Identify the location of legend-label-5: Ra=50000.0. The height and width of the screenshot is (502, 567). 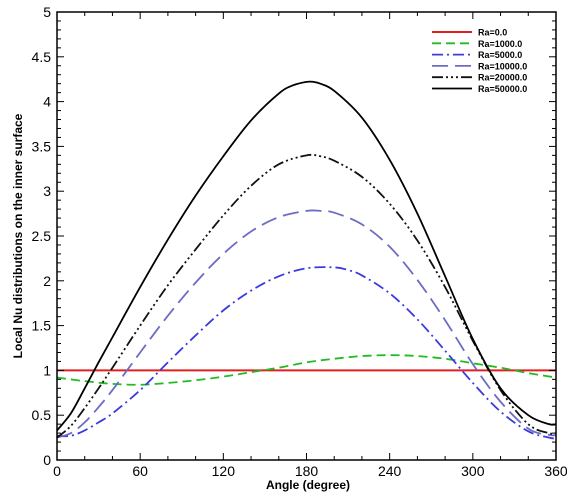
(502, 89).